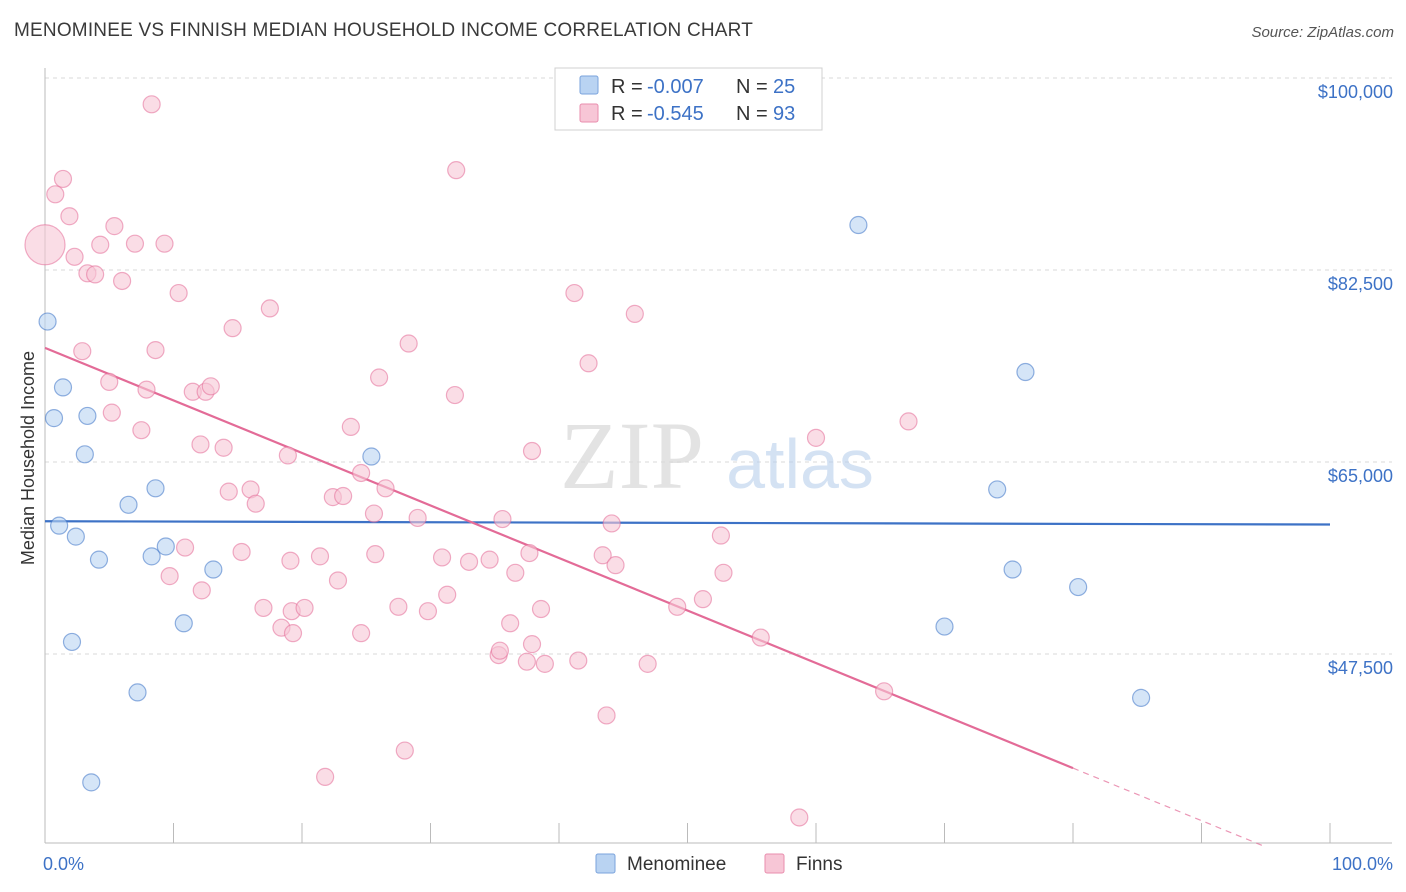 The width and height of the screenshot is (1406, 892). I want to click on legend-r-value-0: -0.007, so click(675, 87).